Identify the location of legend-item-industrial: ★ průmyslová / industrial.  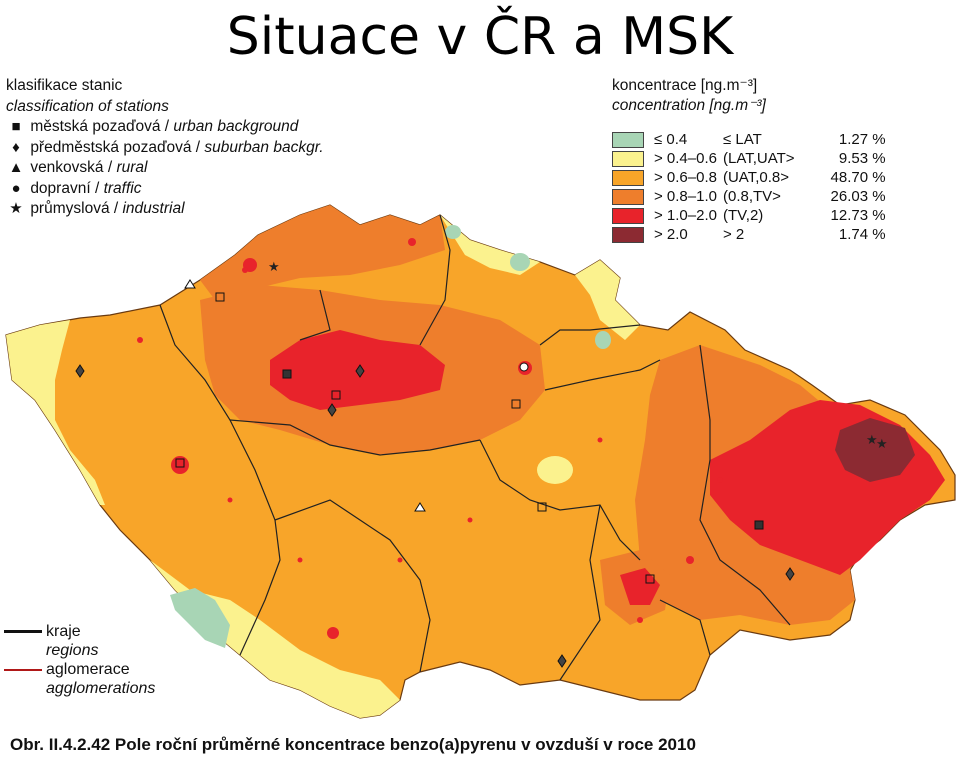
(165, 209).